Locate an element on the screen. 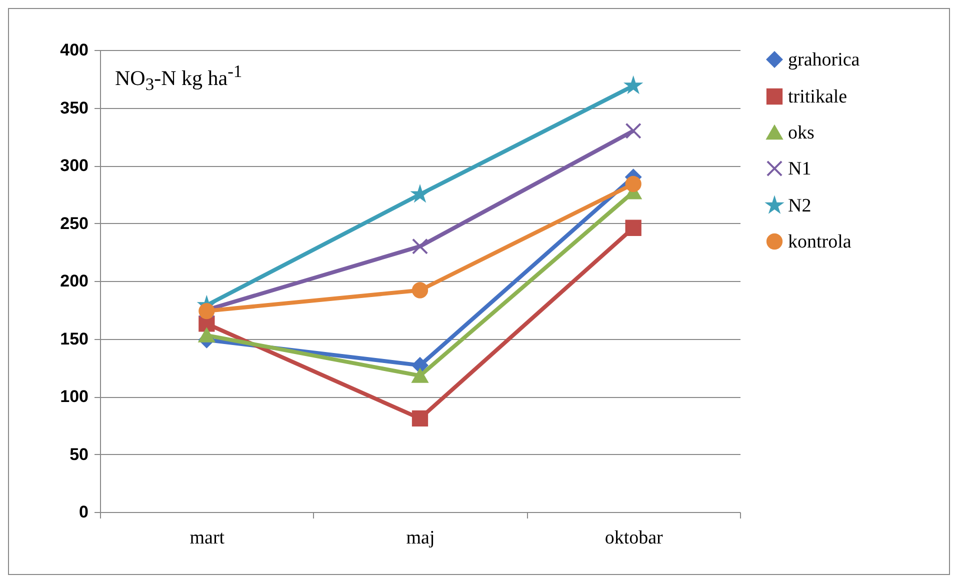  legend-label: grahorica is located at coordinates (824, 60).